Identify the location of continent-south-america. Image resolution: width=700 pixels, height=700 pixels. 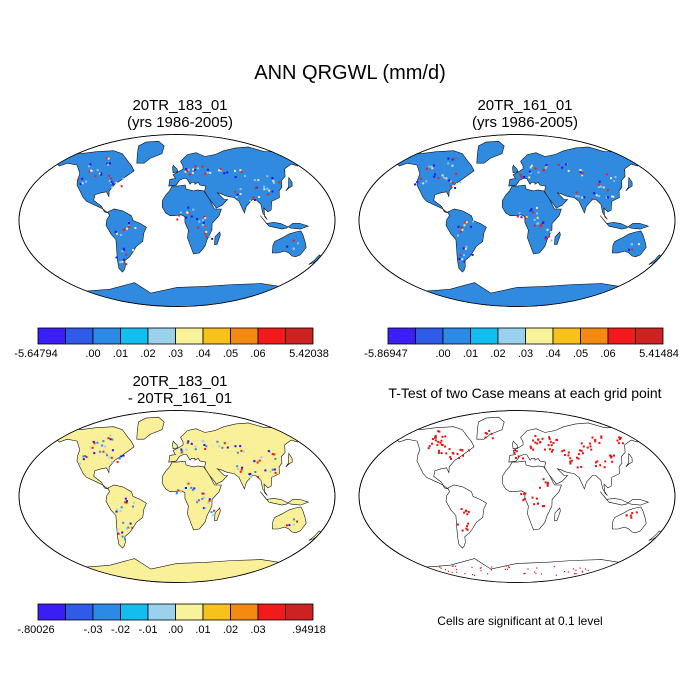
(126, 516).